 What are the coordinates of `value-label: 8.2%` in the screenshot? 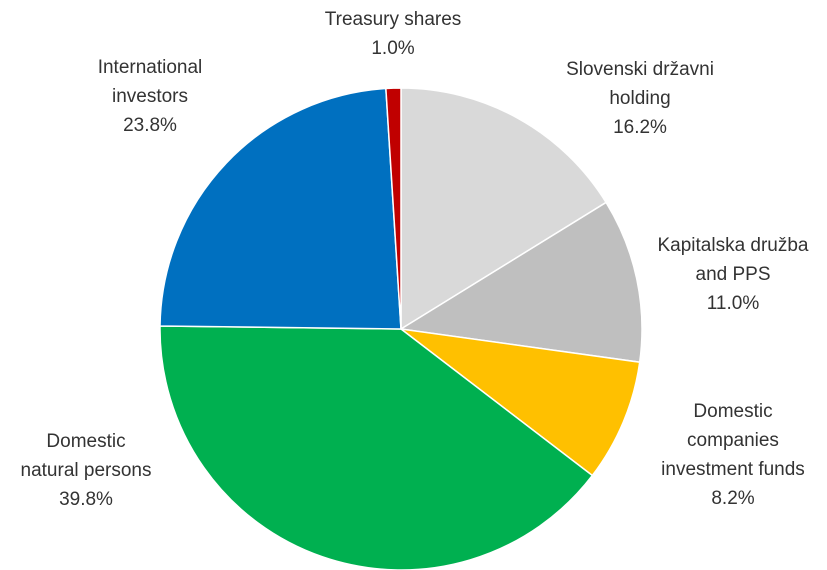 It's located at (732, 498).